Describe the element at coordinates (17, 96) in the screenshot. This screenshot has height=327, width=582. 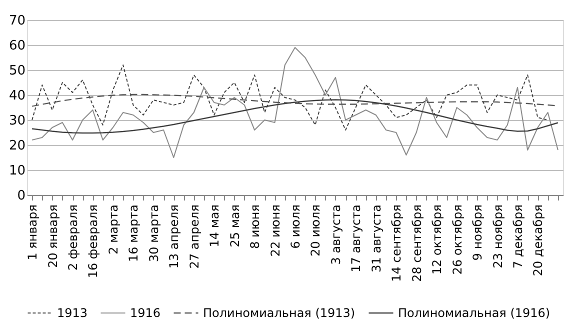
I see `y-tick-label: 40` at that location.